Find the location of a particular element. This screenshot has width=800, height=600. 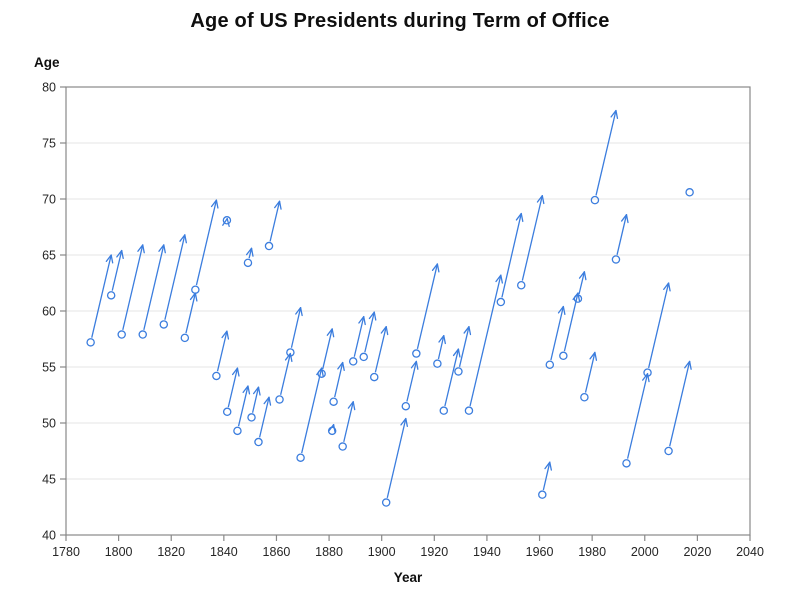

x-tick-label: 1940 is located at coordinates (487, 552).